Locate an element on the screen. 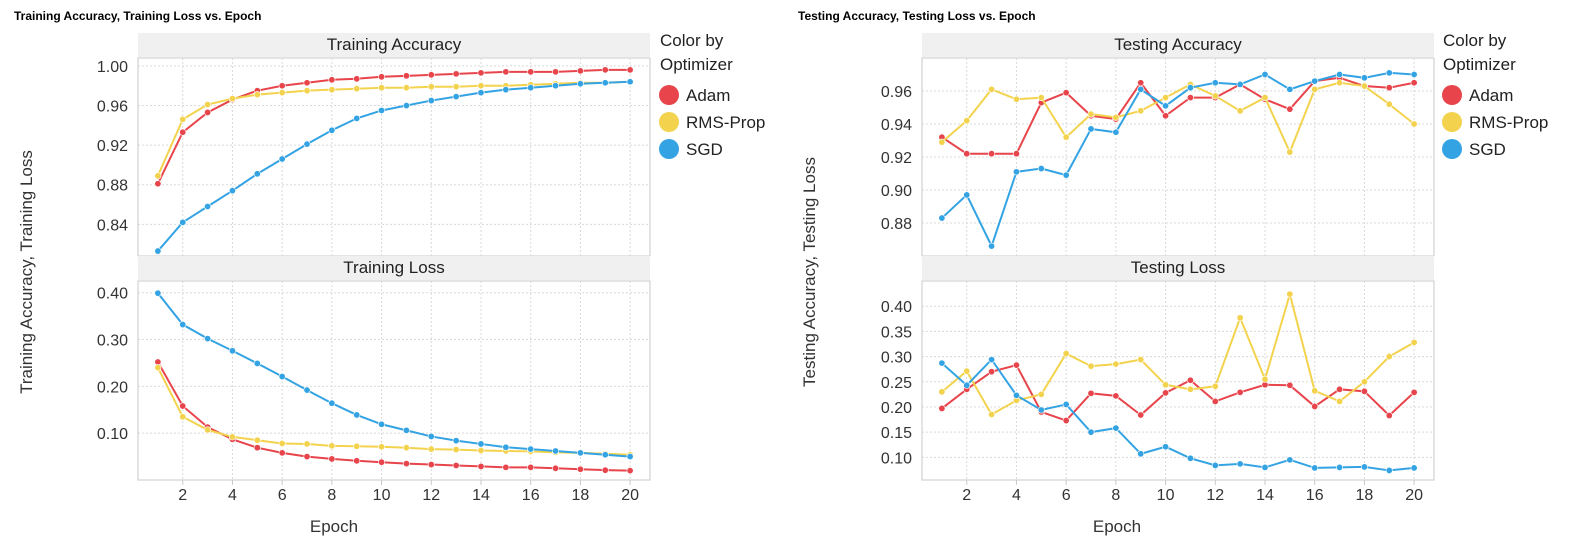 This screenshot has height=553, width=1574. testing-legend-swatch-adam is located at coordinates (1452, 95).